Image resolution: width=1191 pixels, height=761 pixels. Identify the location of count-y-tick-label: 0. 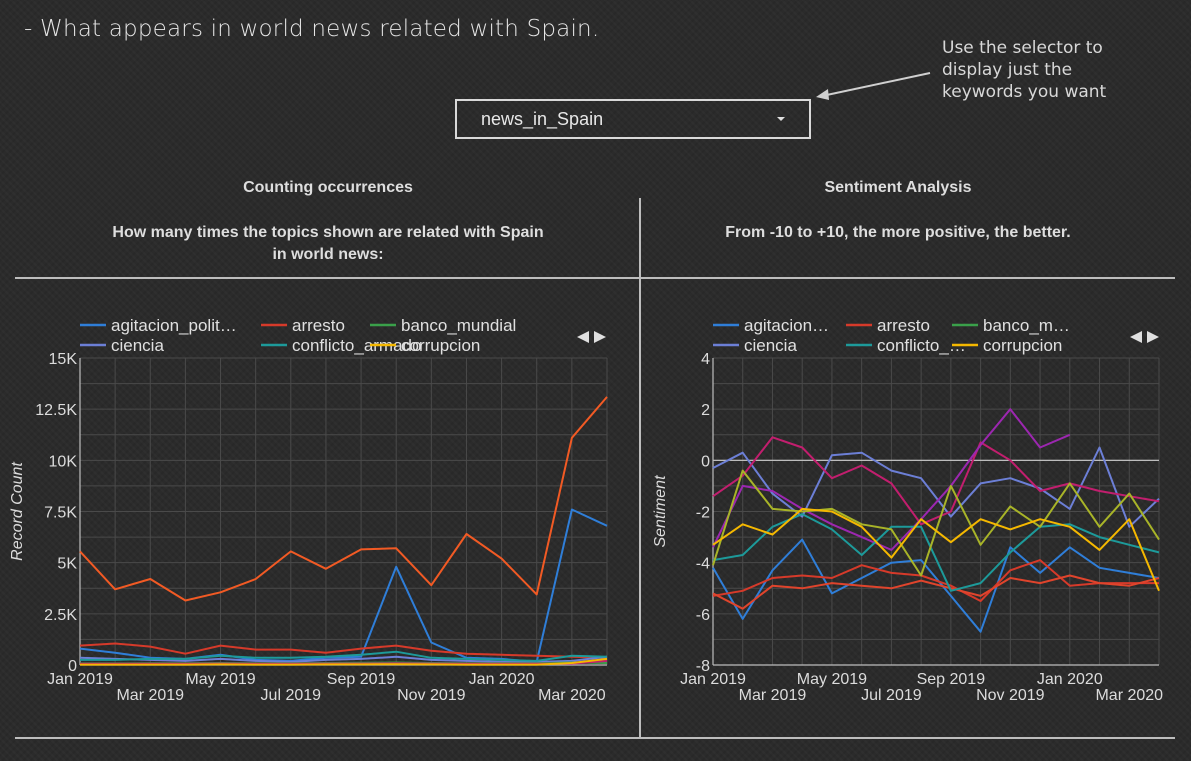
(72, 666).